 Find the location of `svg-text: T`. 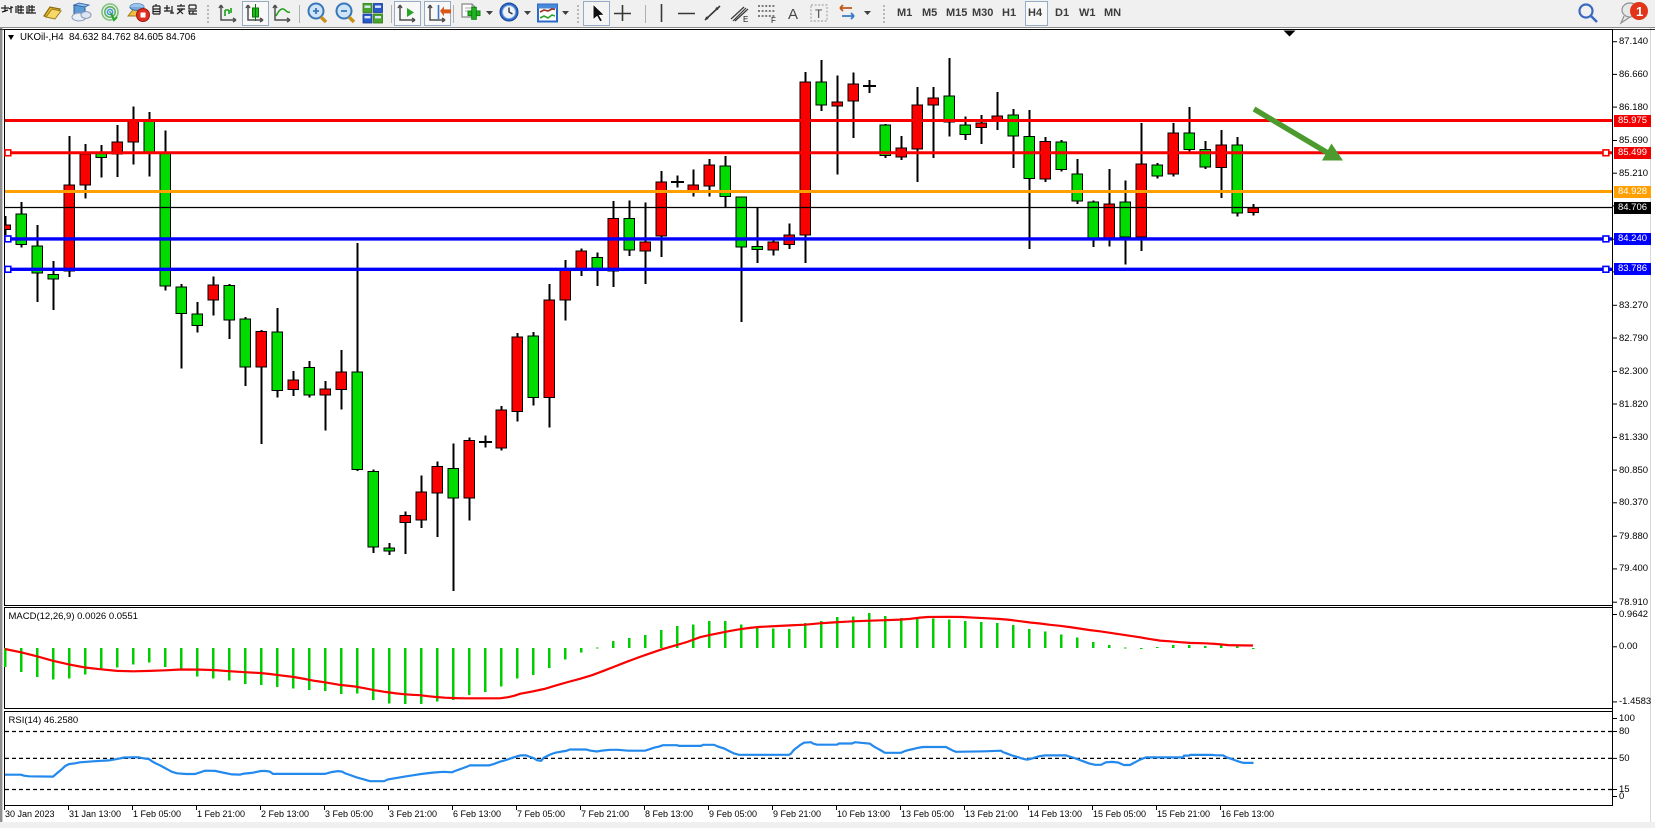

svg-text: T is located at coordinates (819, 14).